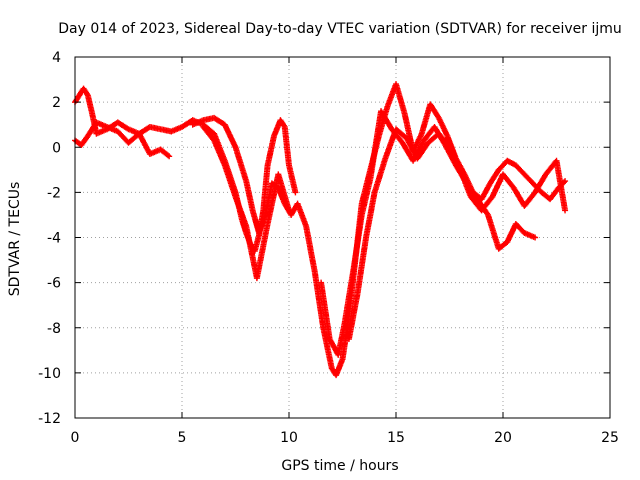 The width and height of the screenshot is (640, 480). What do you see at coordinates (289, 438) in the screenshot?
I see `x-tick-label: 10` at bounding box center [289, 438].